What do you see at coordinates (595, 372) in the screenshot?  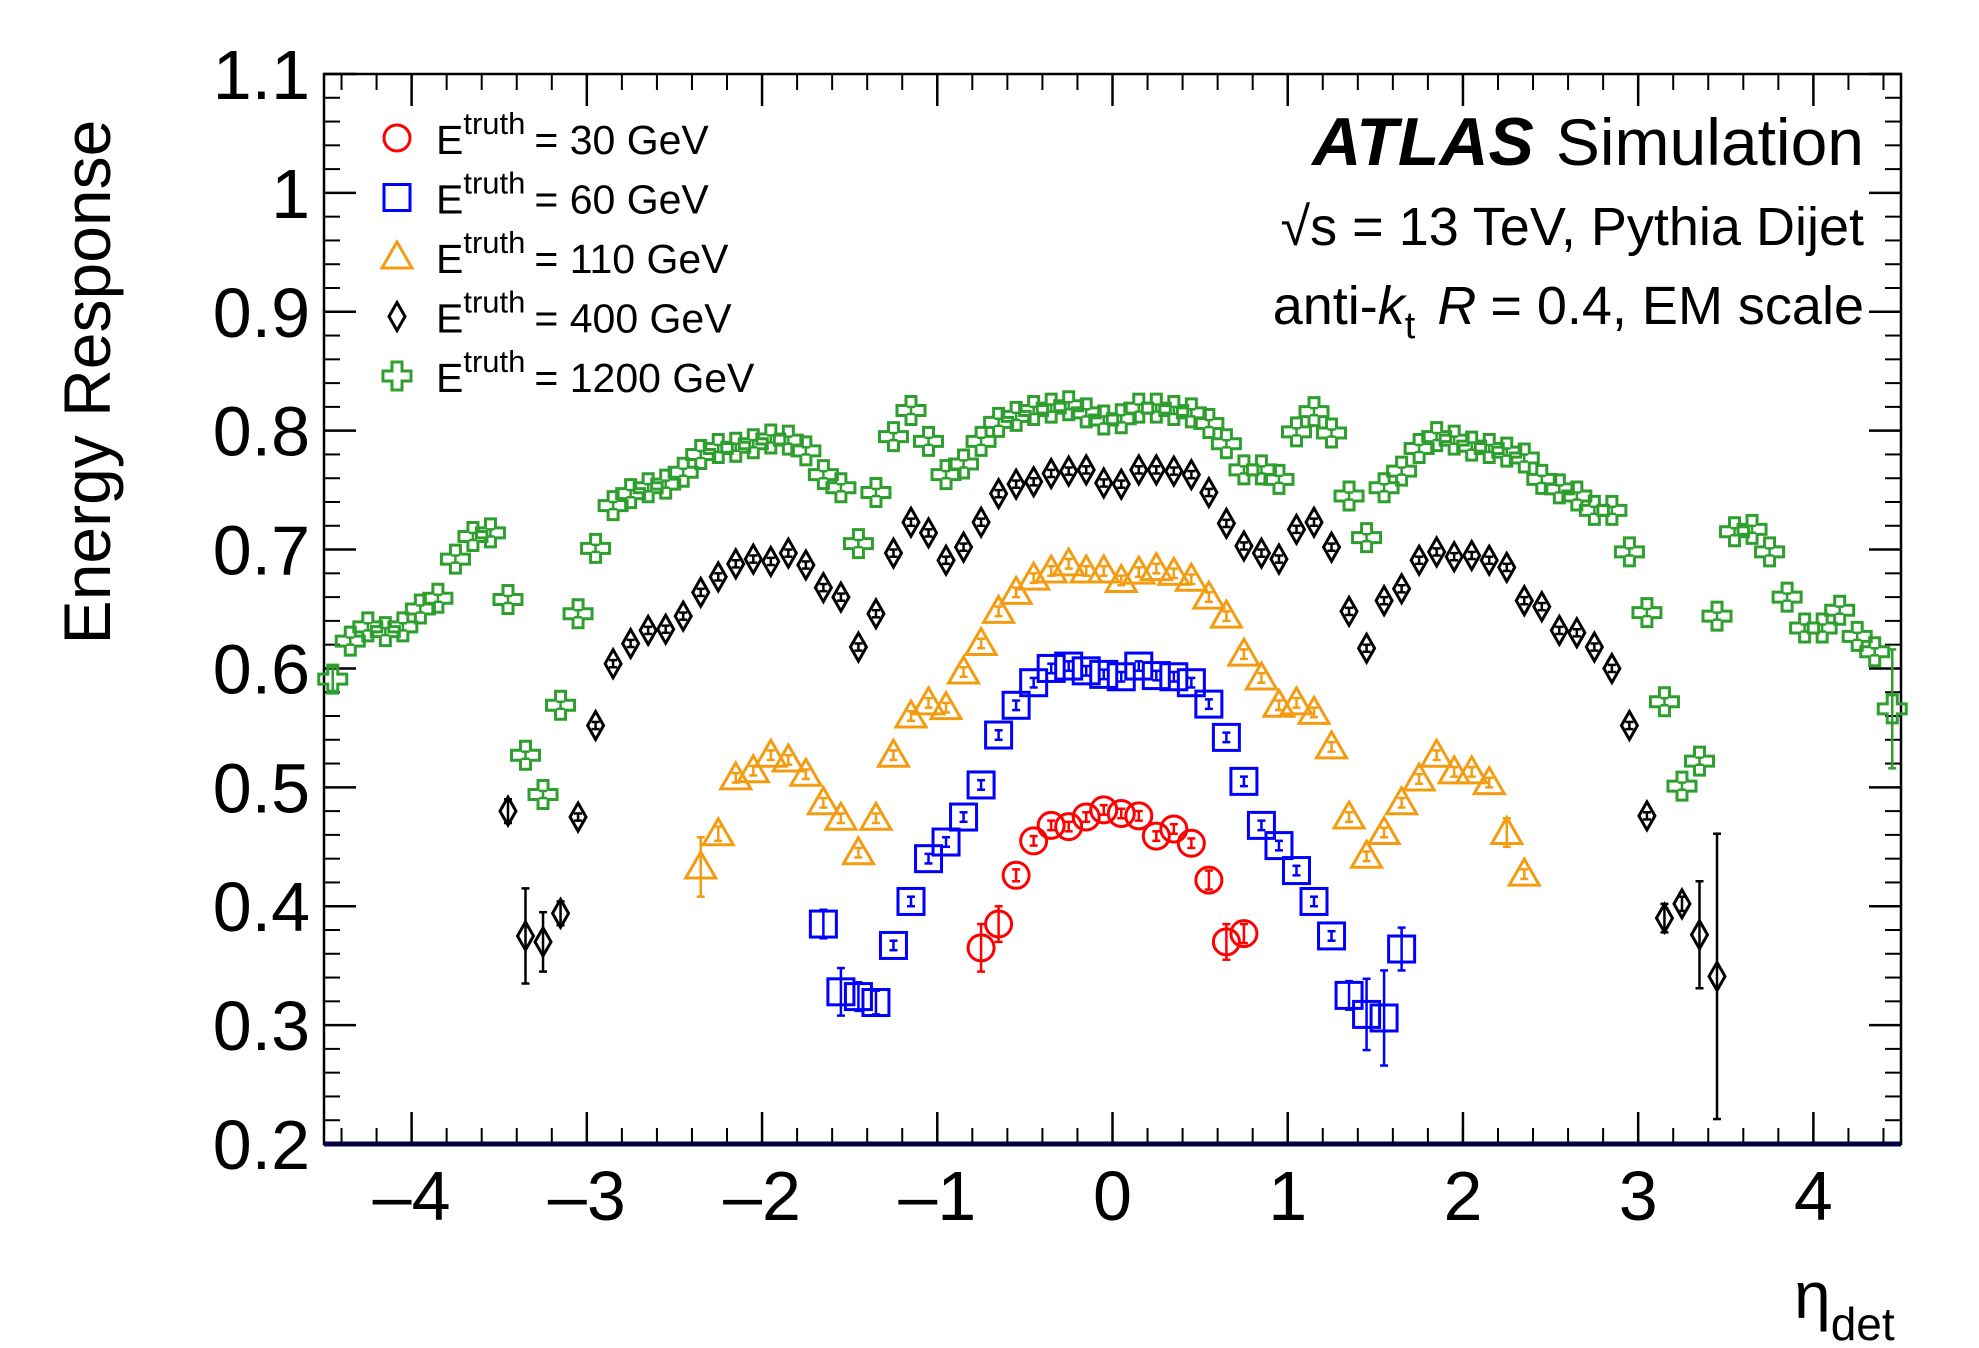 I see `legend-label: Etruth = 1200 GeV` at bounding box center [595, 372].